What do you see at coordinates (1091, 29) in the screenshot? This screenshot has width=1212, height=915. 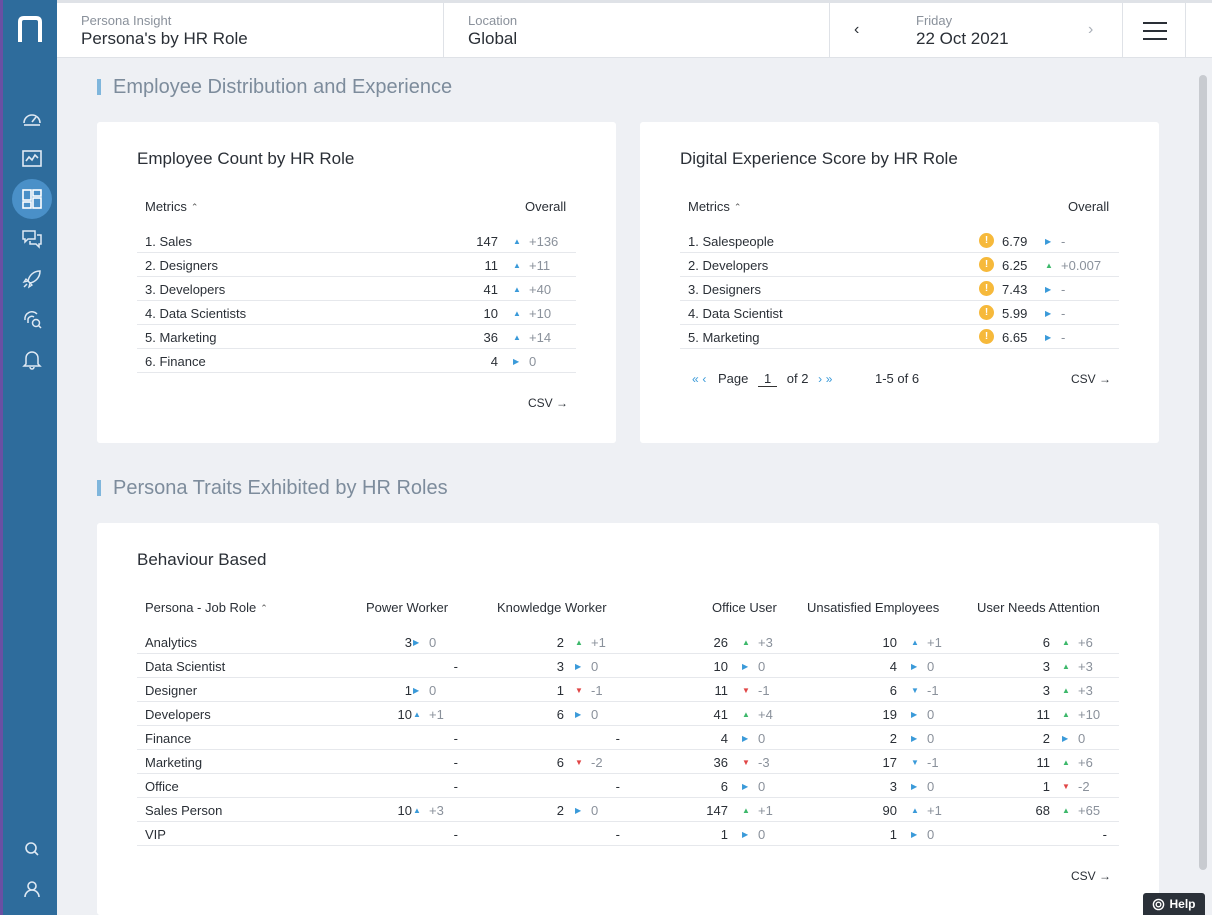 I see `next-date-icon: ›` at bounding box center [1091, 29].